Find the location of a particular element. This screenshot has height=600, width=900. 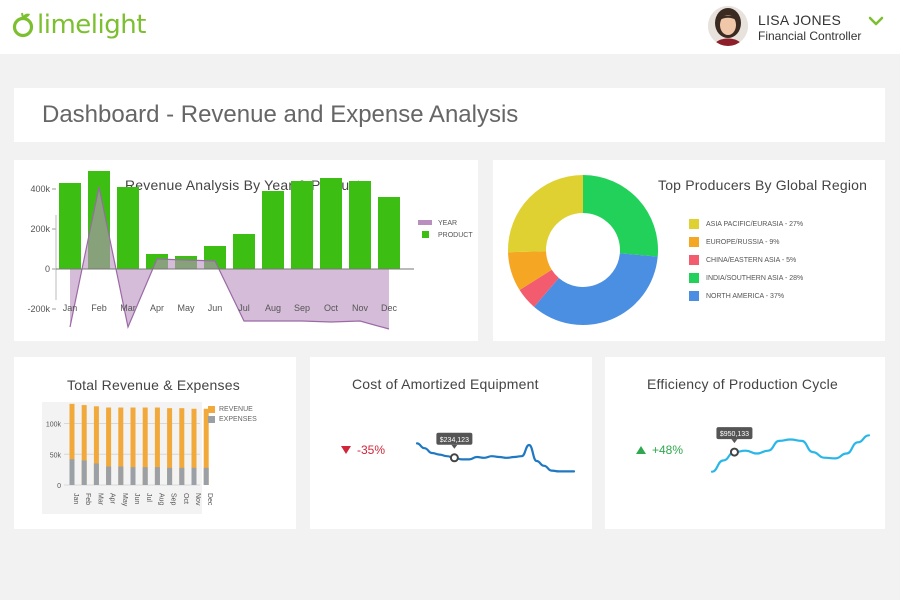

legend-item: CHINA/EASTERN ASIA - 5% is located at coordinates (746, 260).